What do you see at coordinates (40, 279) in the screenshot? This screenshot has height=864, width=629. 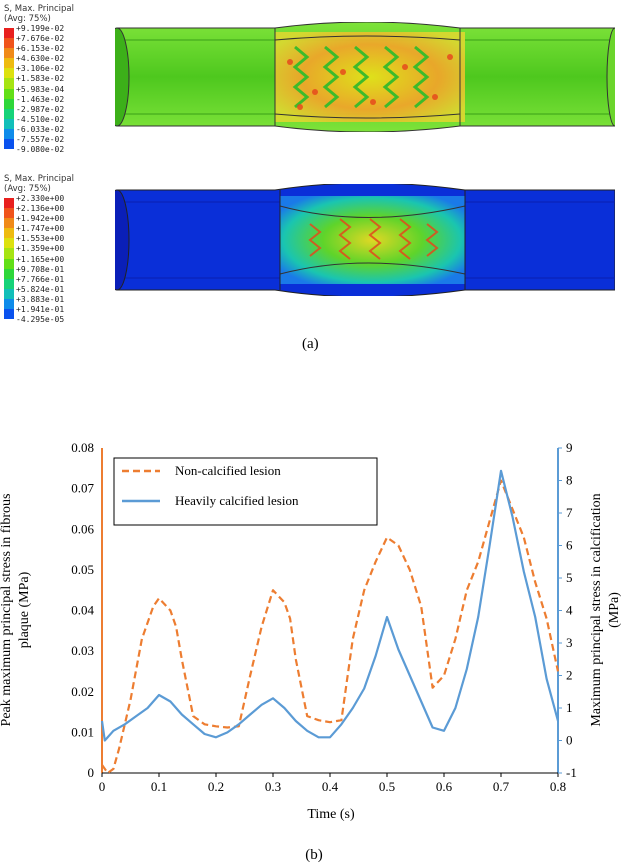 I see `colorbar-value: +7.766e-01` at bounding box center [40, 279].